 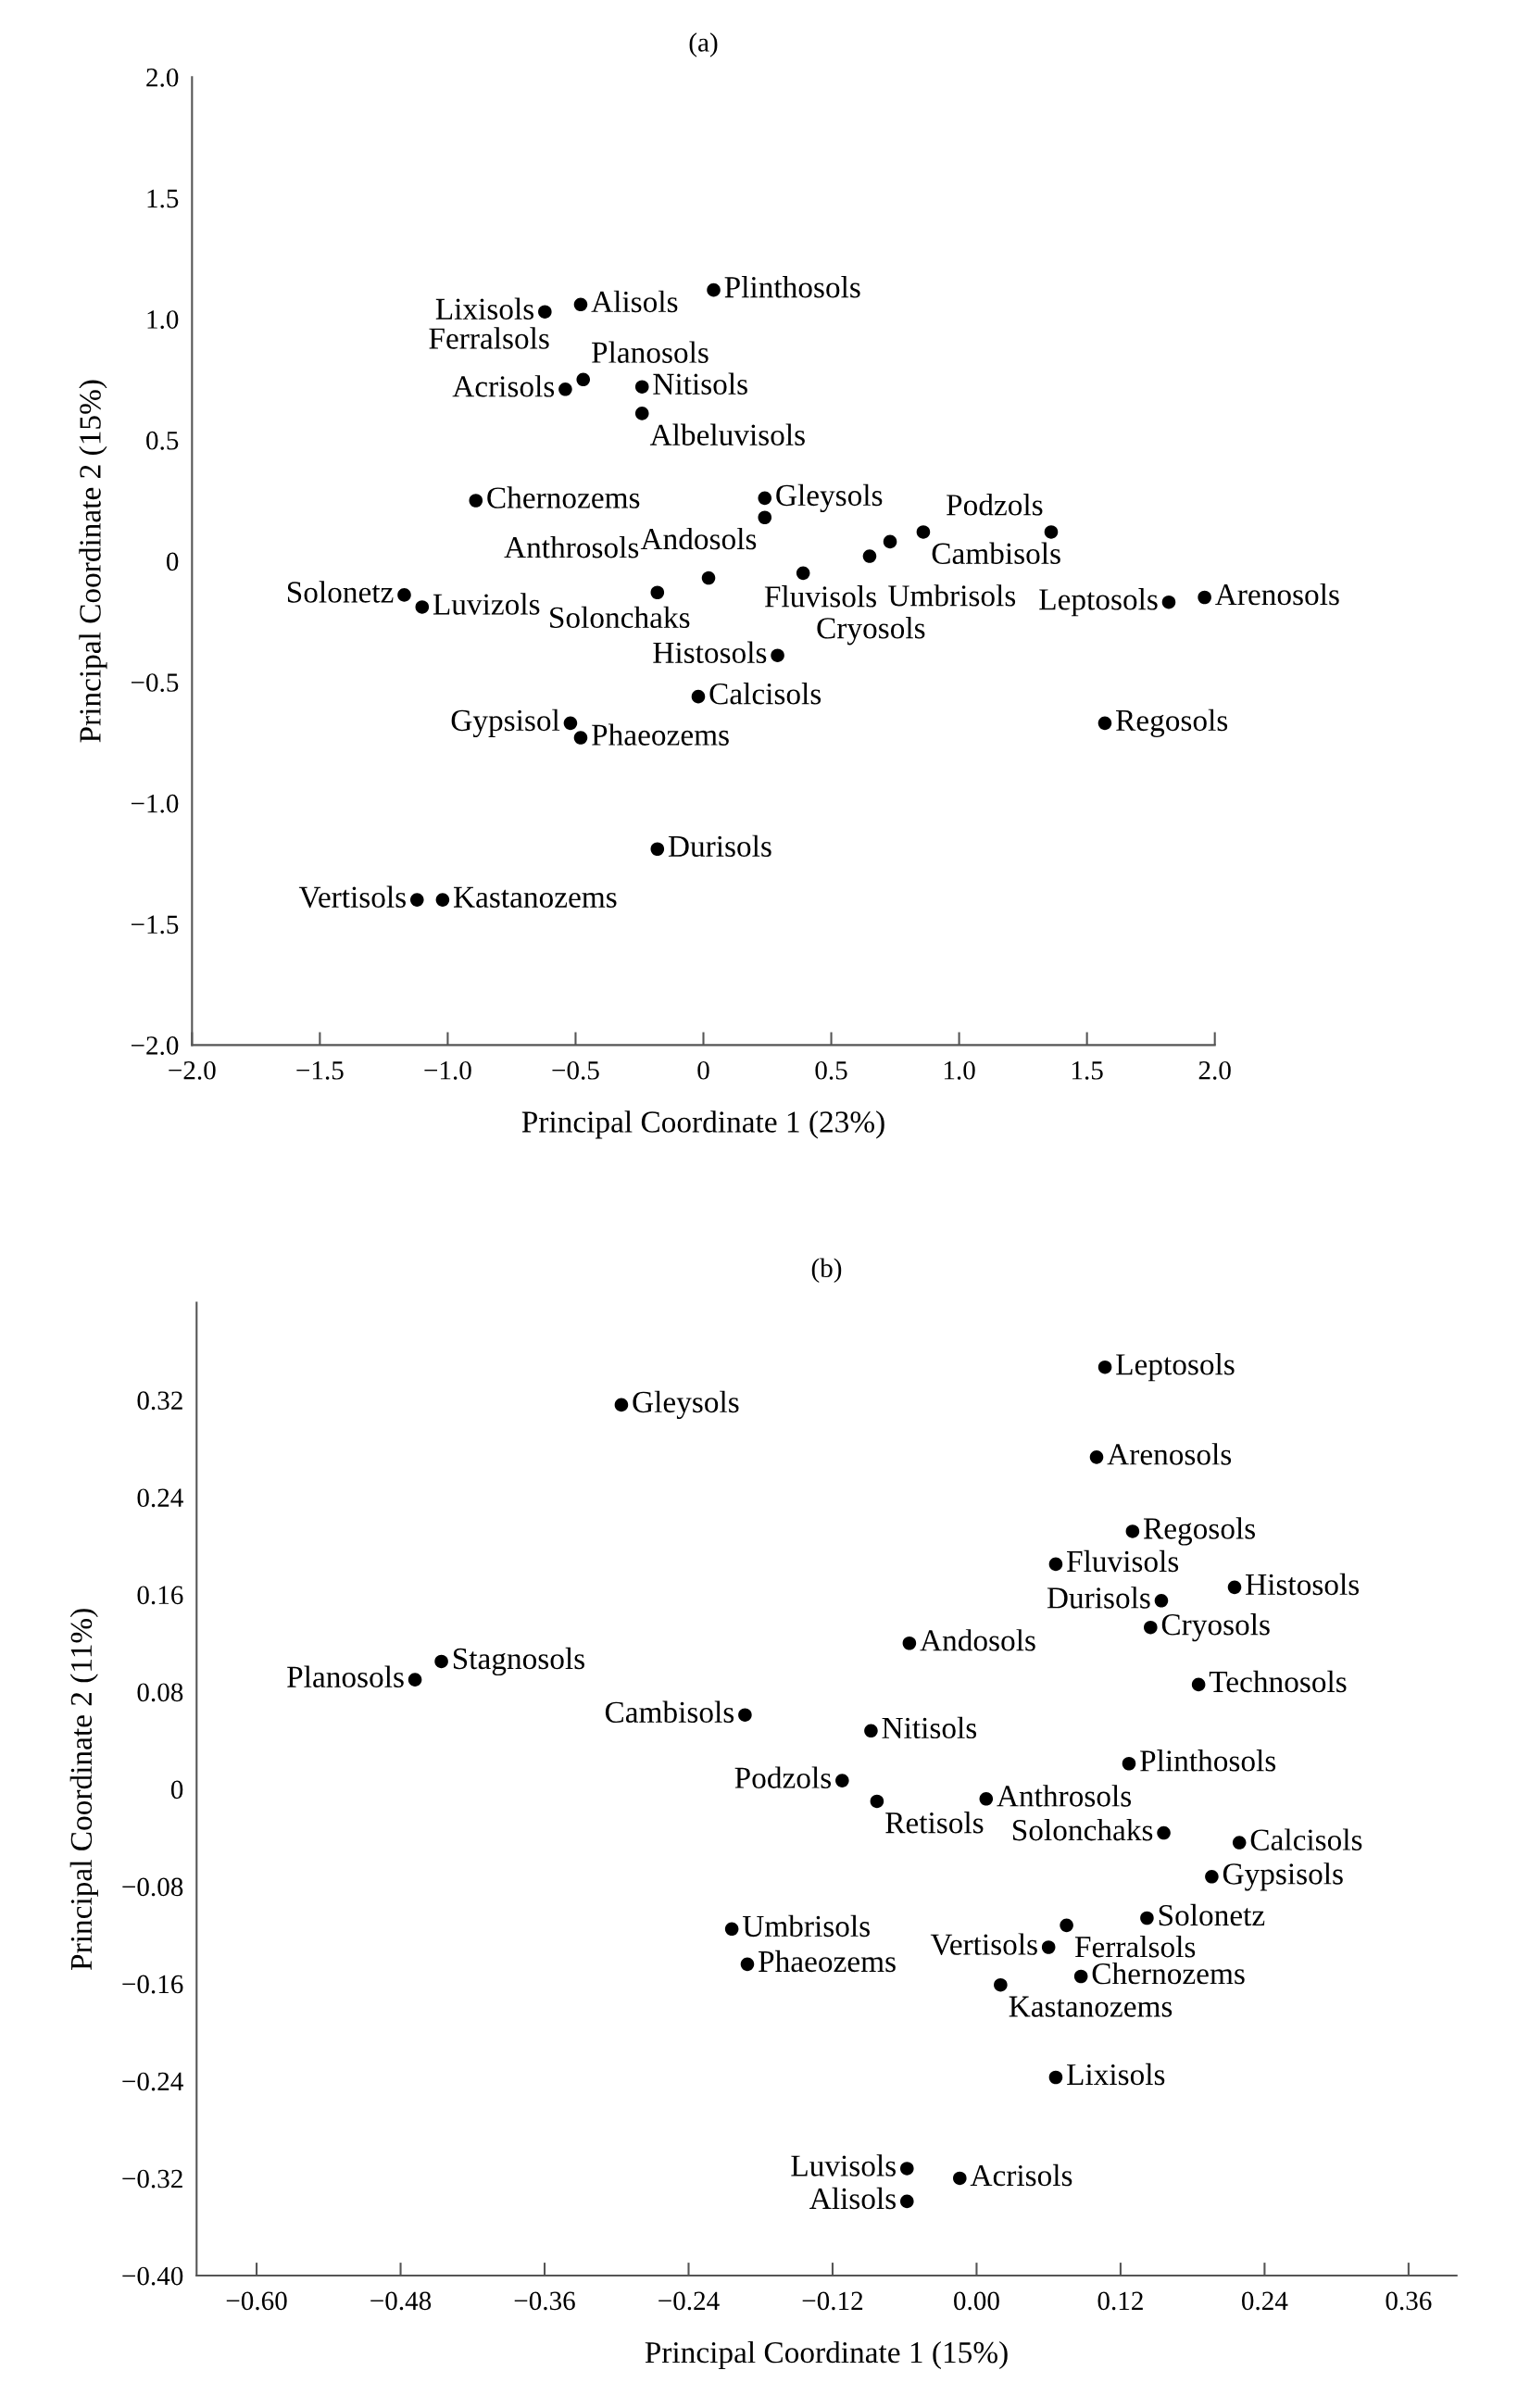 What do you see at coordinates (826, 1271) in the screenshot?
I see `chart-title: (b)` at bounding box center [826, 1271].